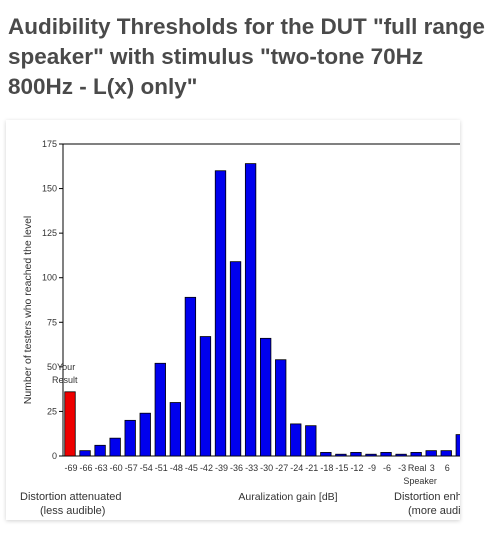  What do you see at coordinates (427, 497) in the screenshot?
I see `footer-right-line1: Distortion enhanced` at bounding box center [427, 497].